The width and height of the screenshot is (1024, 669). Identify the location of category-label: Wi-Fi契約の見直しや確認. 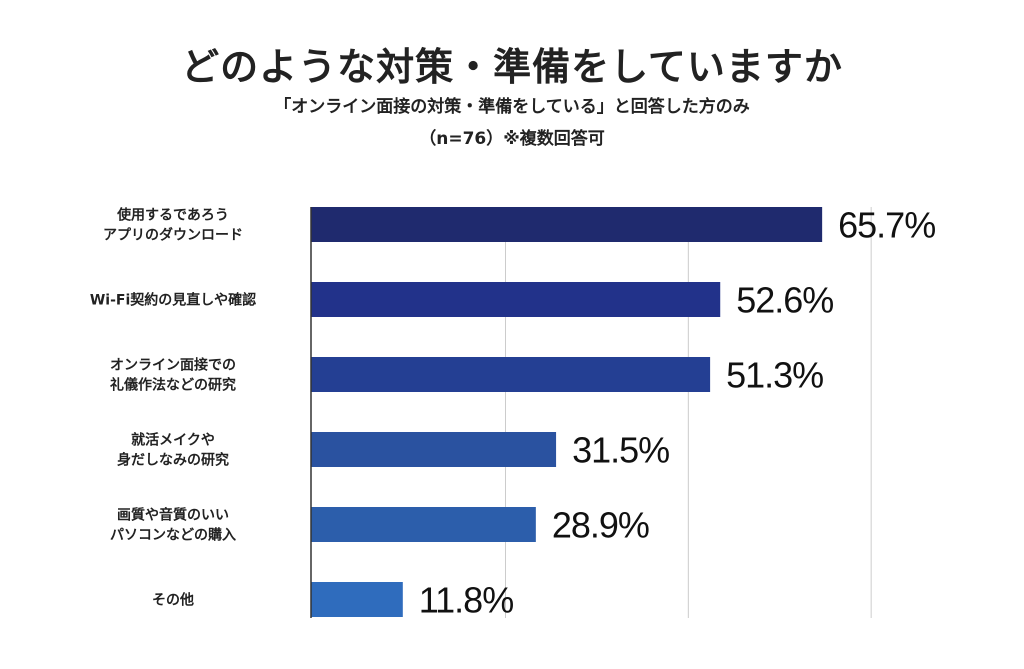
(173, 300).